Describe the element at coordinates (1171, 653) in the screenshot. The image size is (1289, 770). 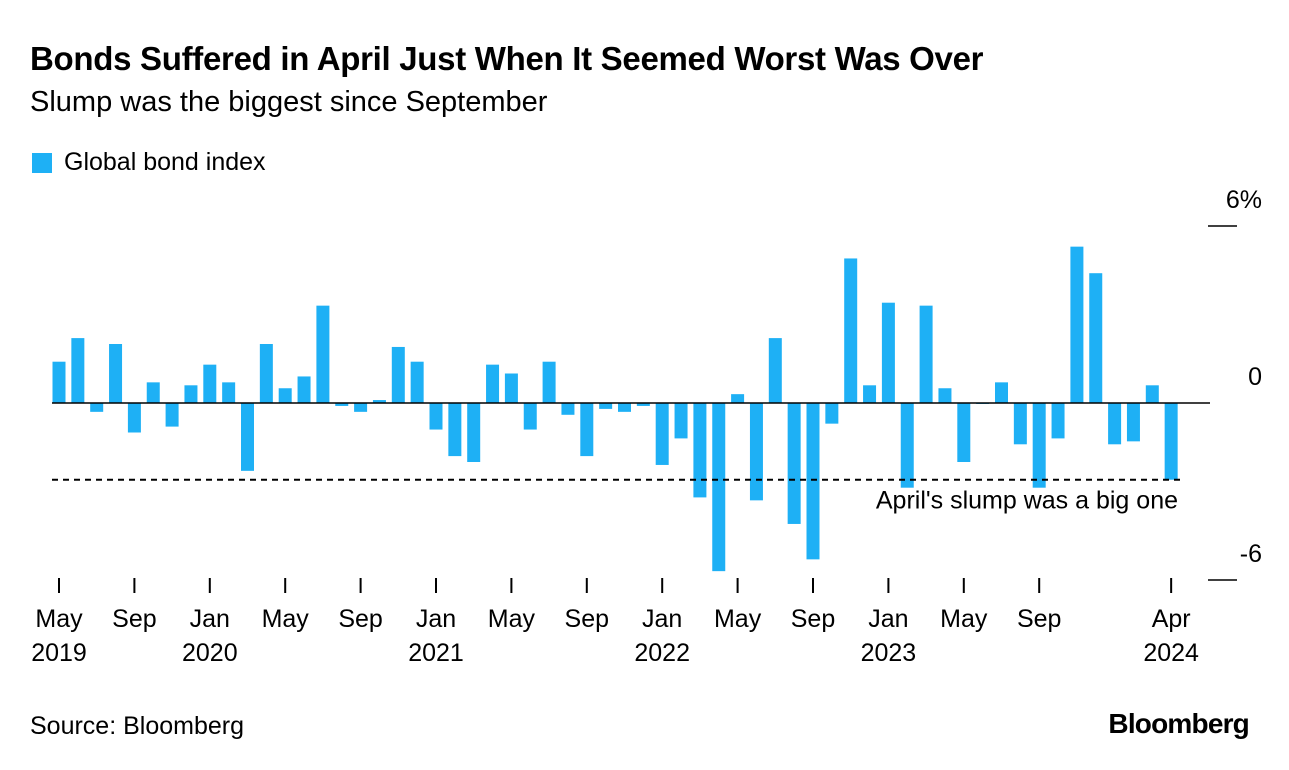
I see `x-tick-year-label: 2024` at that location.